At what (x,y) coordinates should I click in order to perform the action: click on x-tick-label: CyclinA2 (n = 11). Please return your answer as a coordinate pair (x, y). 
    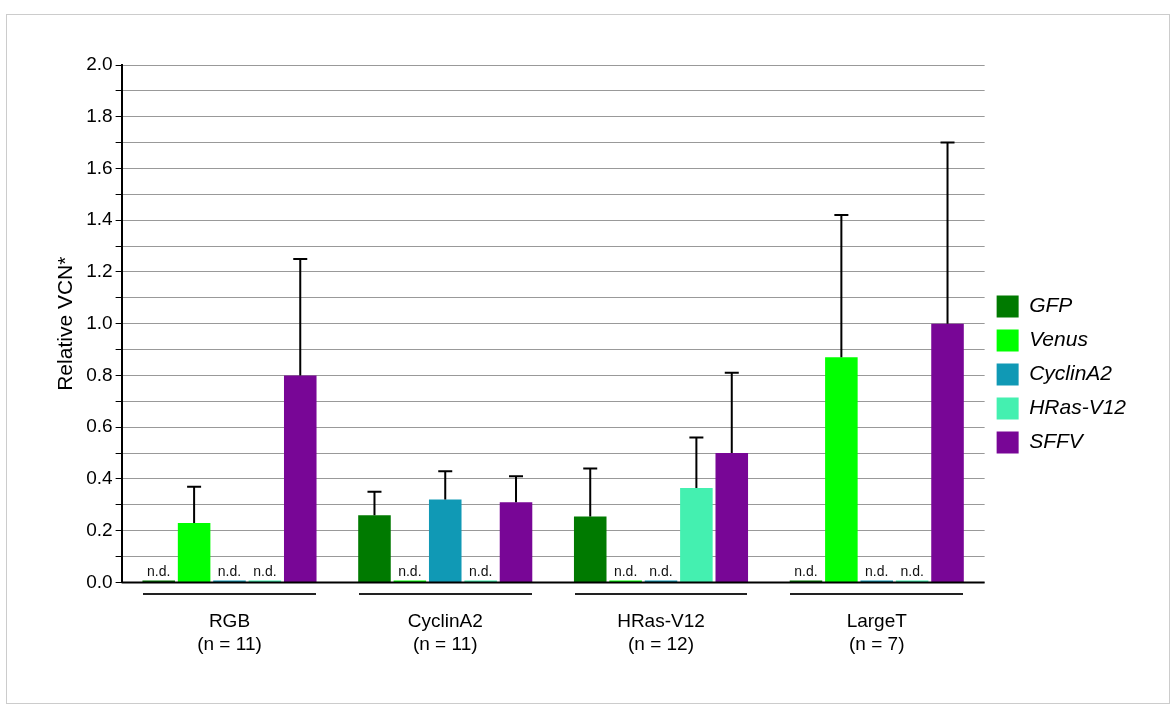
    Looking at the image, I should click on (445, 632).